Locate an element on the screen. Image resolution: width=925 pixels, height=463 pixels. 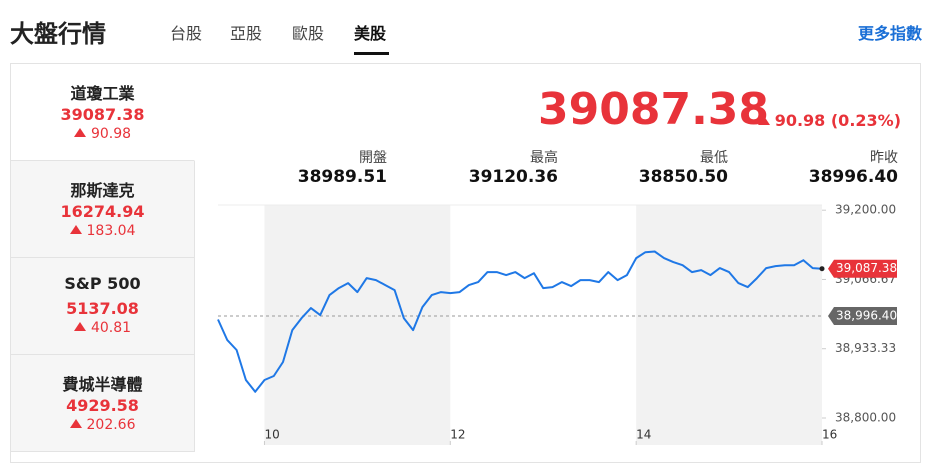
marker-label: 38,996.40 is located at coordinates (866, 315).